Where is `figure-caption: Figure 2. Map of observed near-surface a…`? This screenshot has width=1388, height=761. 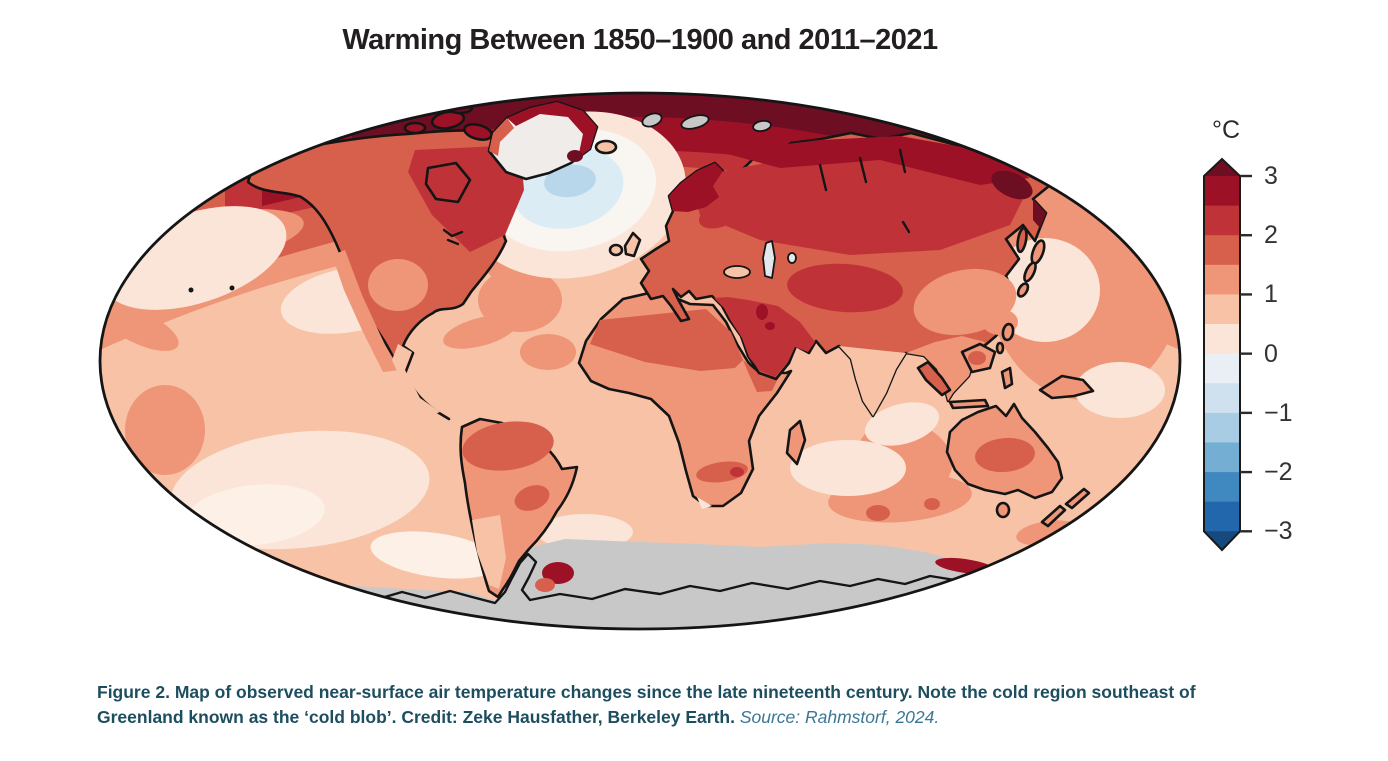 figure-caption: Figure 2. Map of observed near-surface a… is located at coordinates (667, 704).